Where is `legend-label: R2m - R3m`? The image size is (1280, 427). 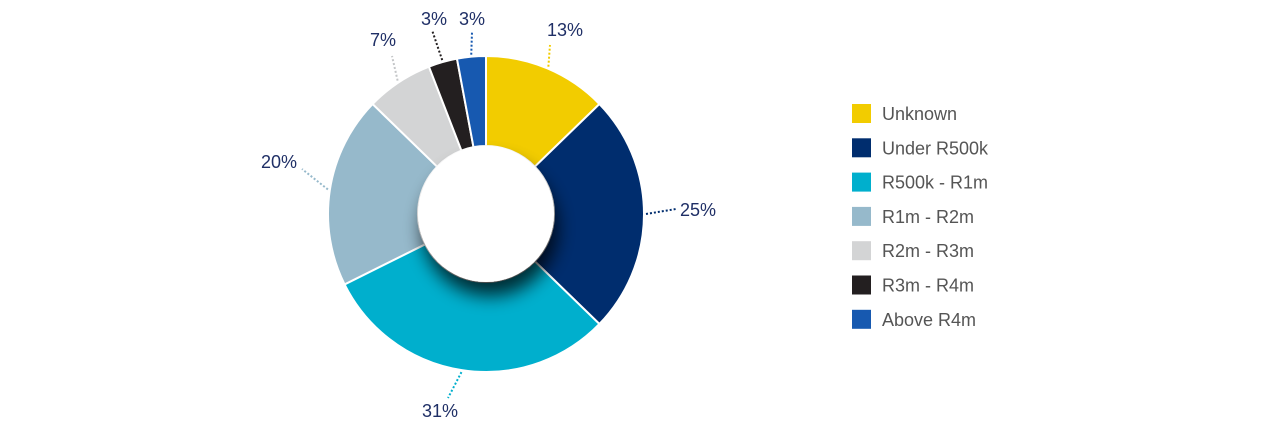 legend-label: R2m - R3m is located at coordinates (928, 251).